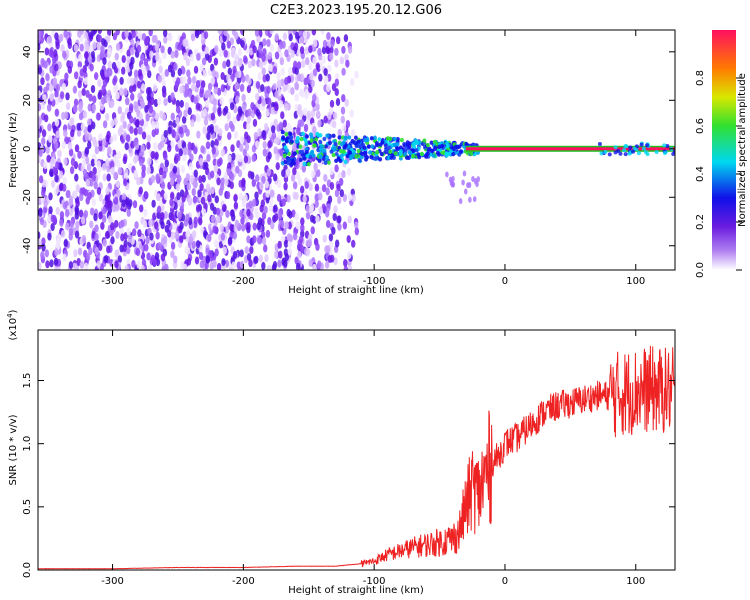 The width and height of the screenshot is (750, 600). What do you see at coordinates (27, 149) in the screenshot?
I see `heatmap-y-tick-label: 0` at bounding box center [27, 149].